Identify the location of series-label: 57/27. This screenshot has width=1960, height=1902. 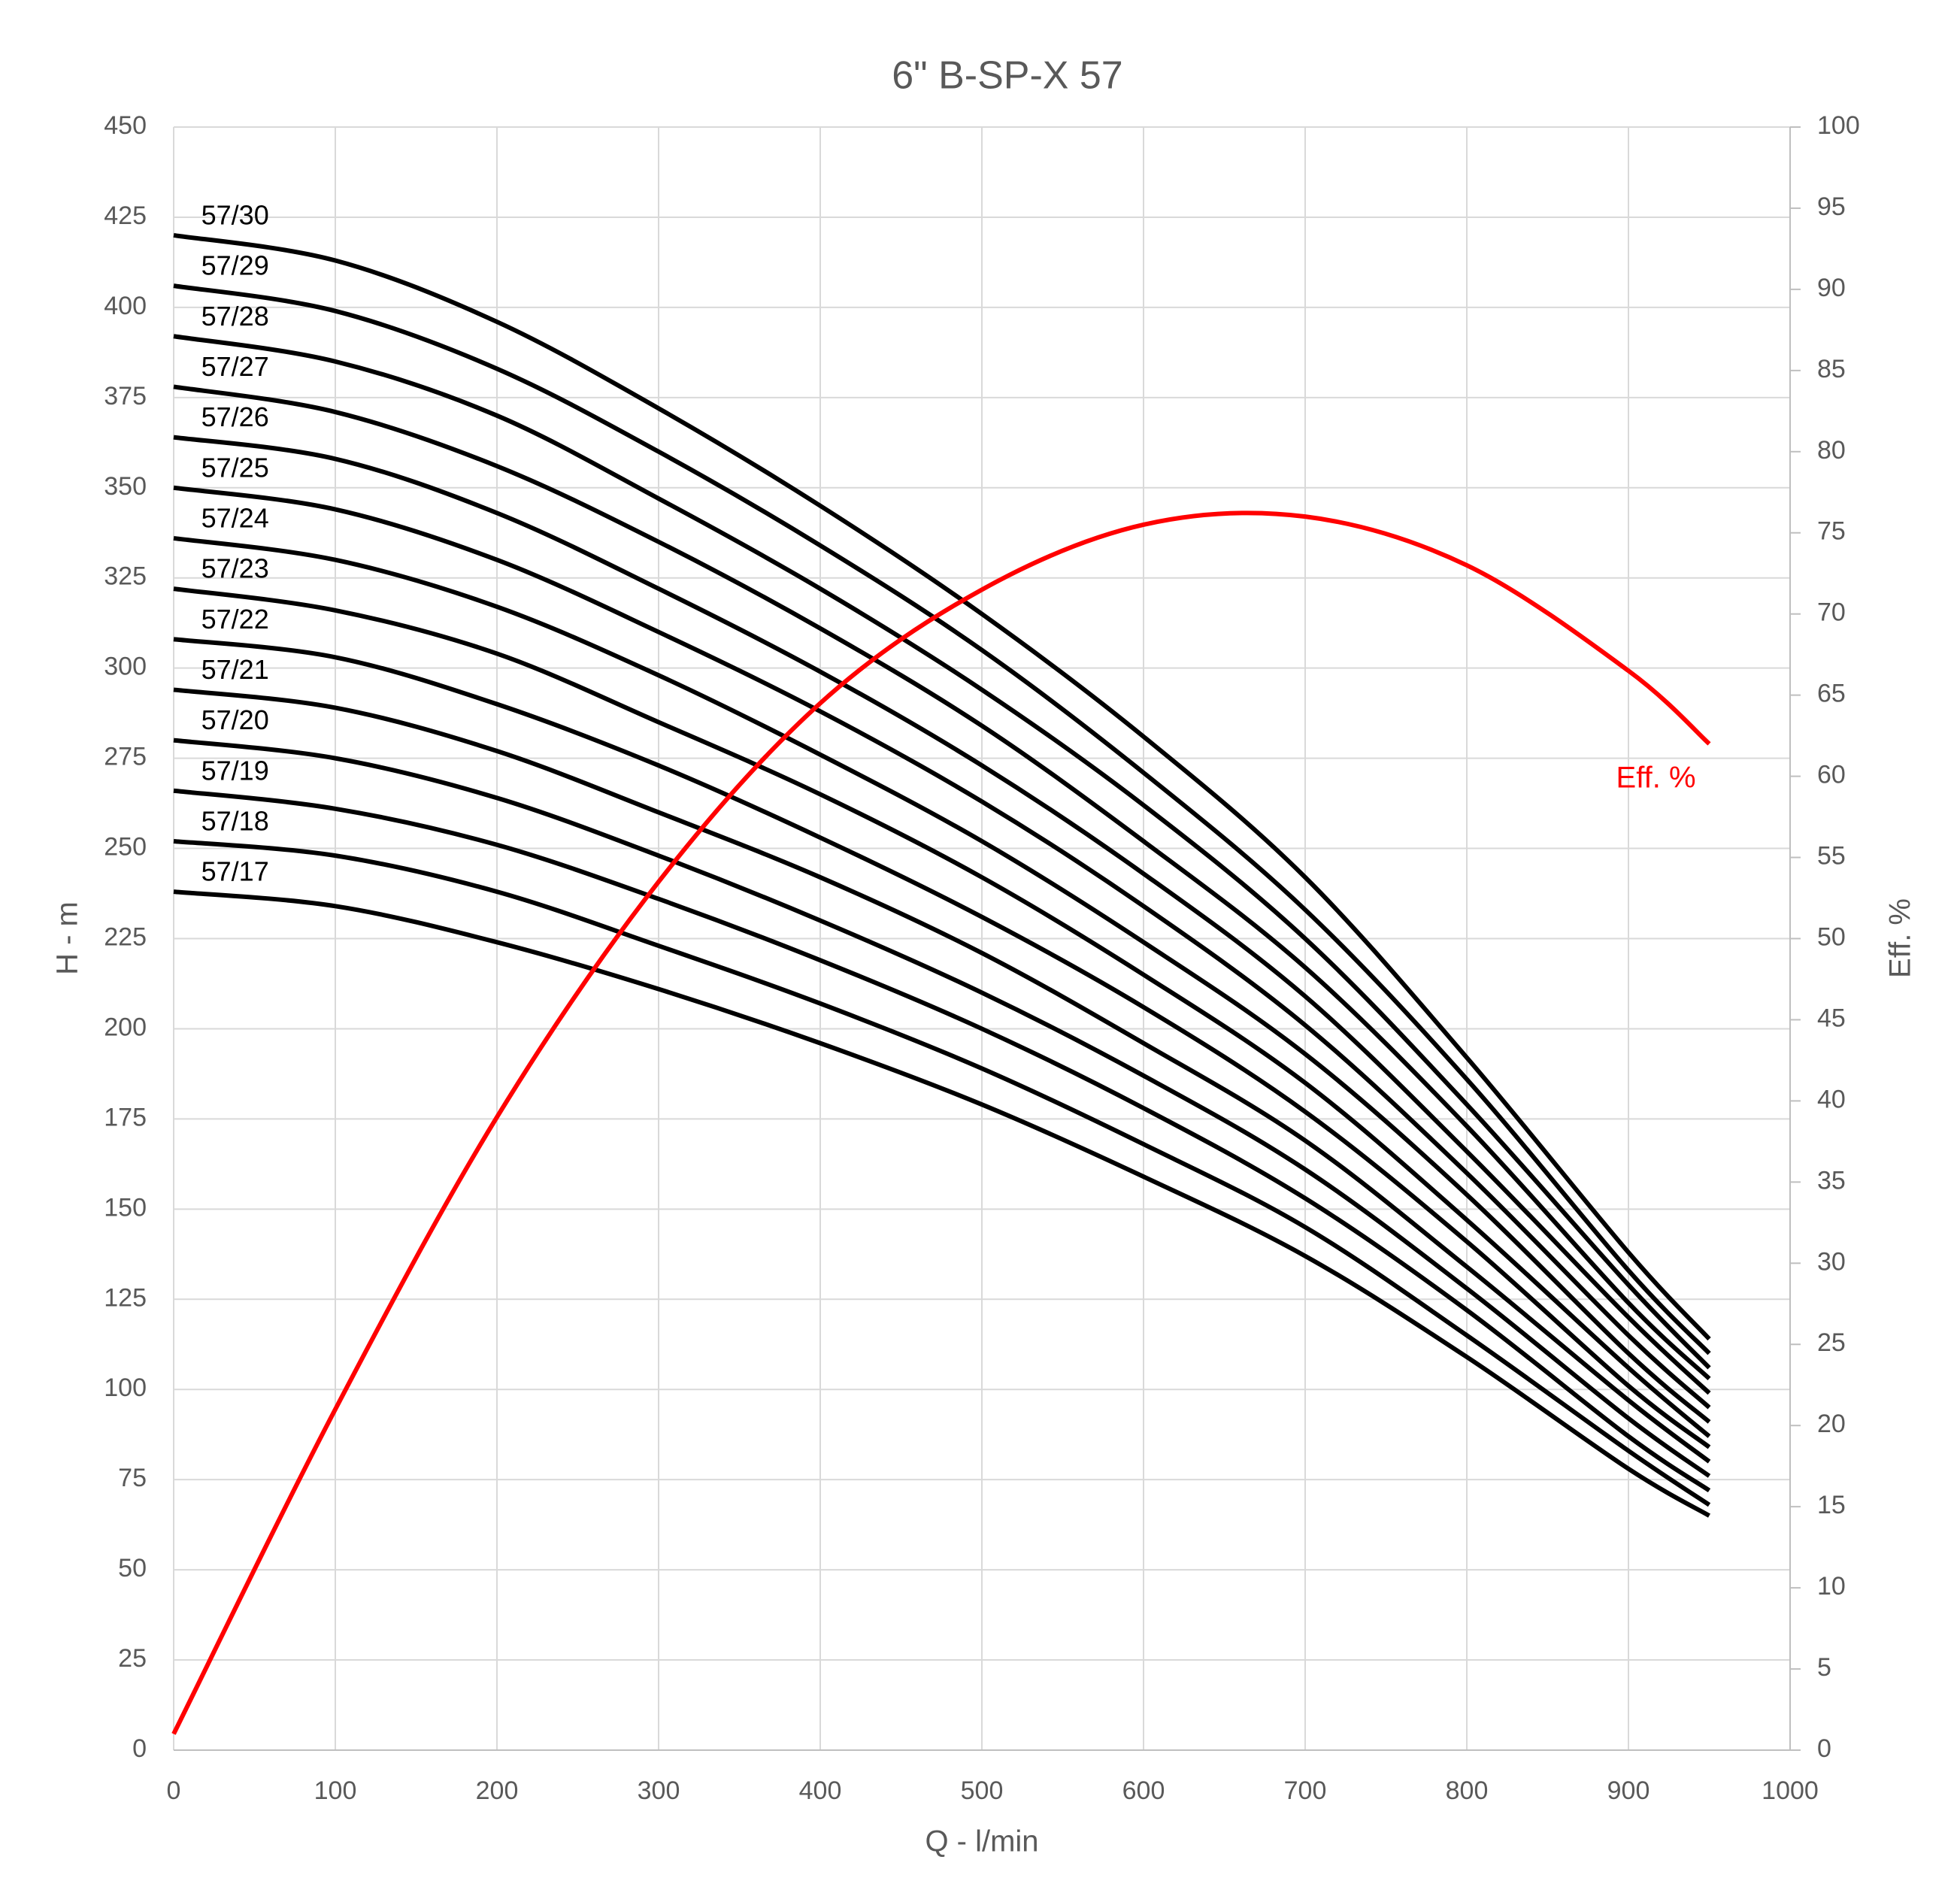
(235, 366).